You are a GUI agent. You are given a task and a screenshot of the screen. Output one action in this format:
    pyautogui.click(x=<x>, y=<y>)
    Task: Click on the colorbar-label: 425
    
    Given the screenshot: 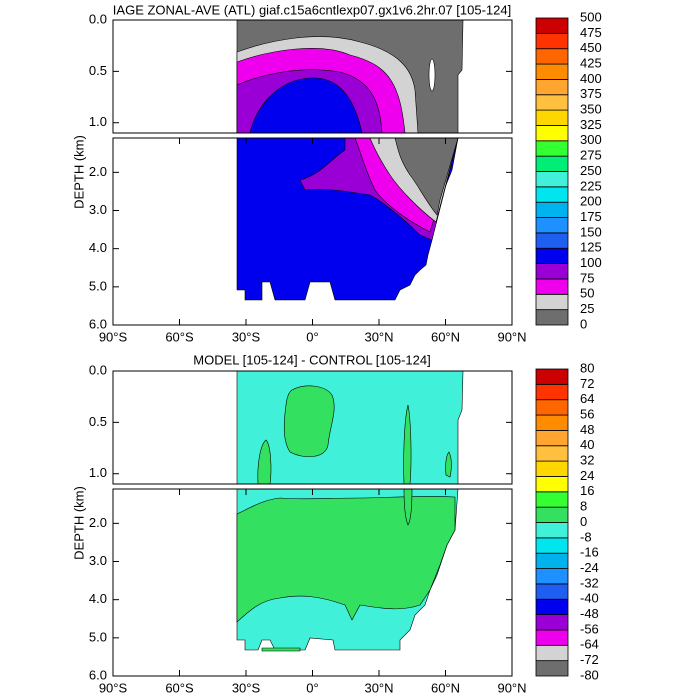 What is the action you would take?
    pyautogui.click(x=591, y=62)
    